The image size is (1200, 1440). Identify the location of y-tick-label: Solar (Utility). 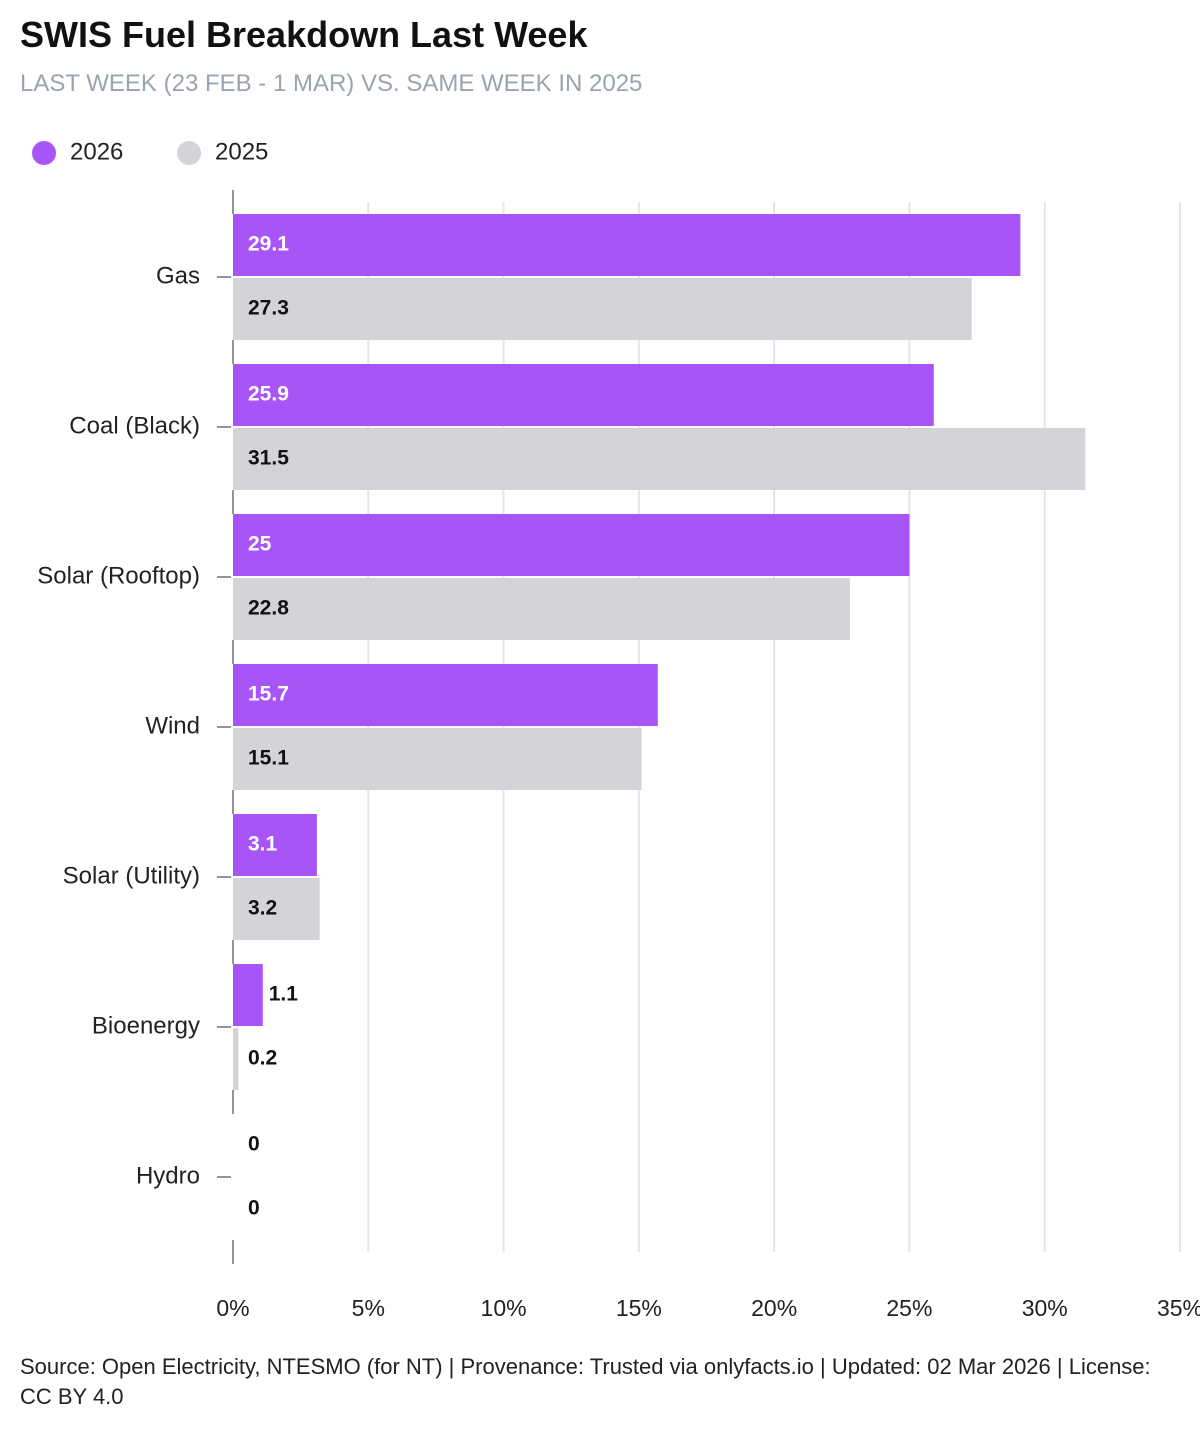
(131, 875).